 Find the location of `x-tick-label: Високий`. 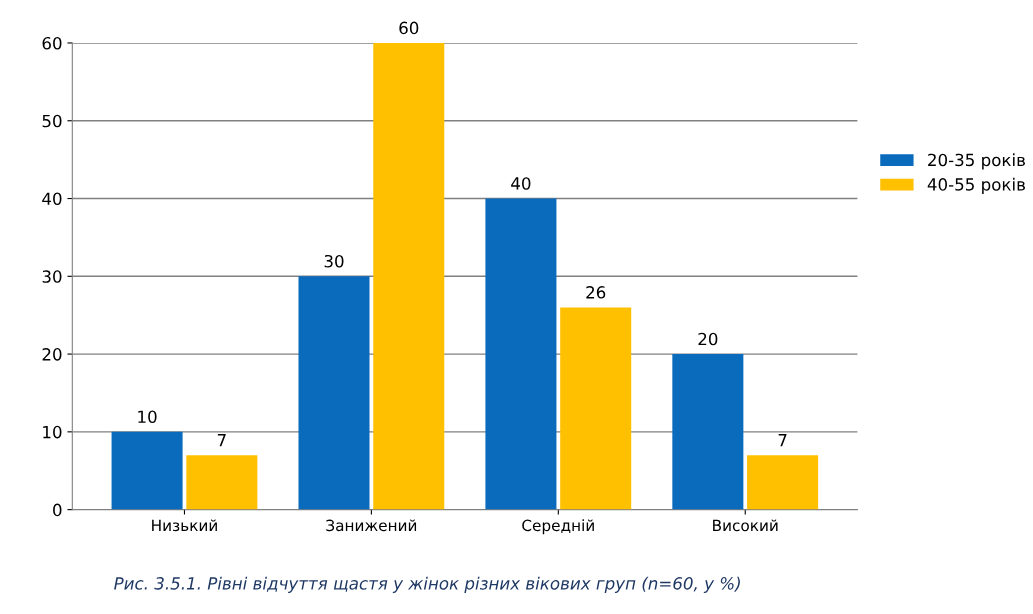

x-tick-label: Високий is located at coordinates (745, 525).